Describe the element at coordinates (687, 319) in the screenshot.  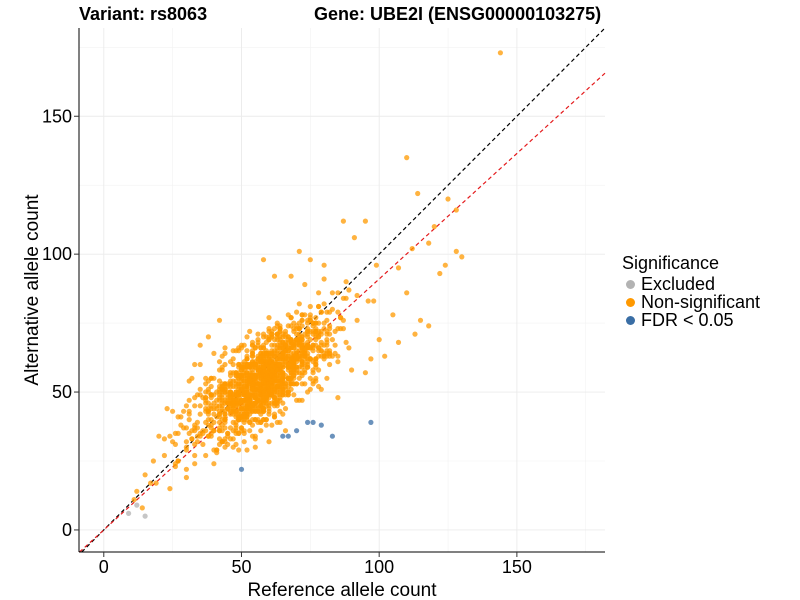
I see `legend-label: FDR < 0.05` at that location.